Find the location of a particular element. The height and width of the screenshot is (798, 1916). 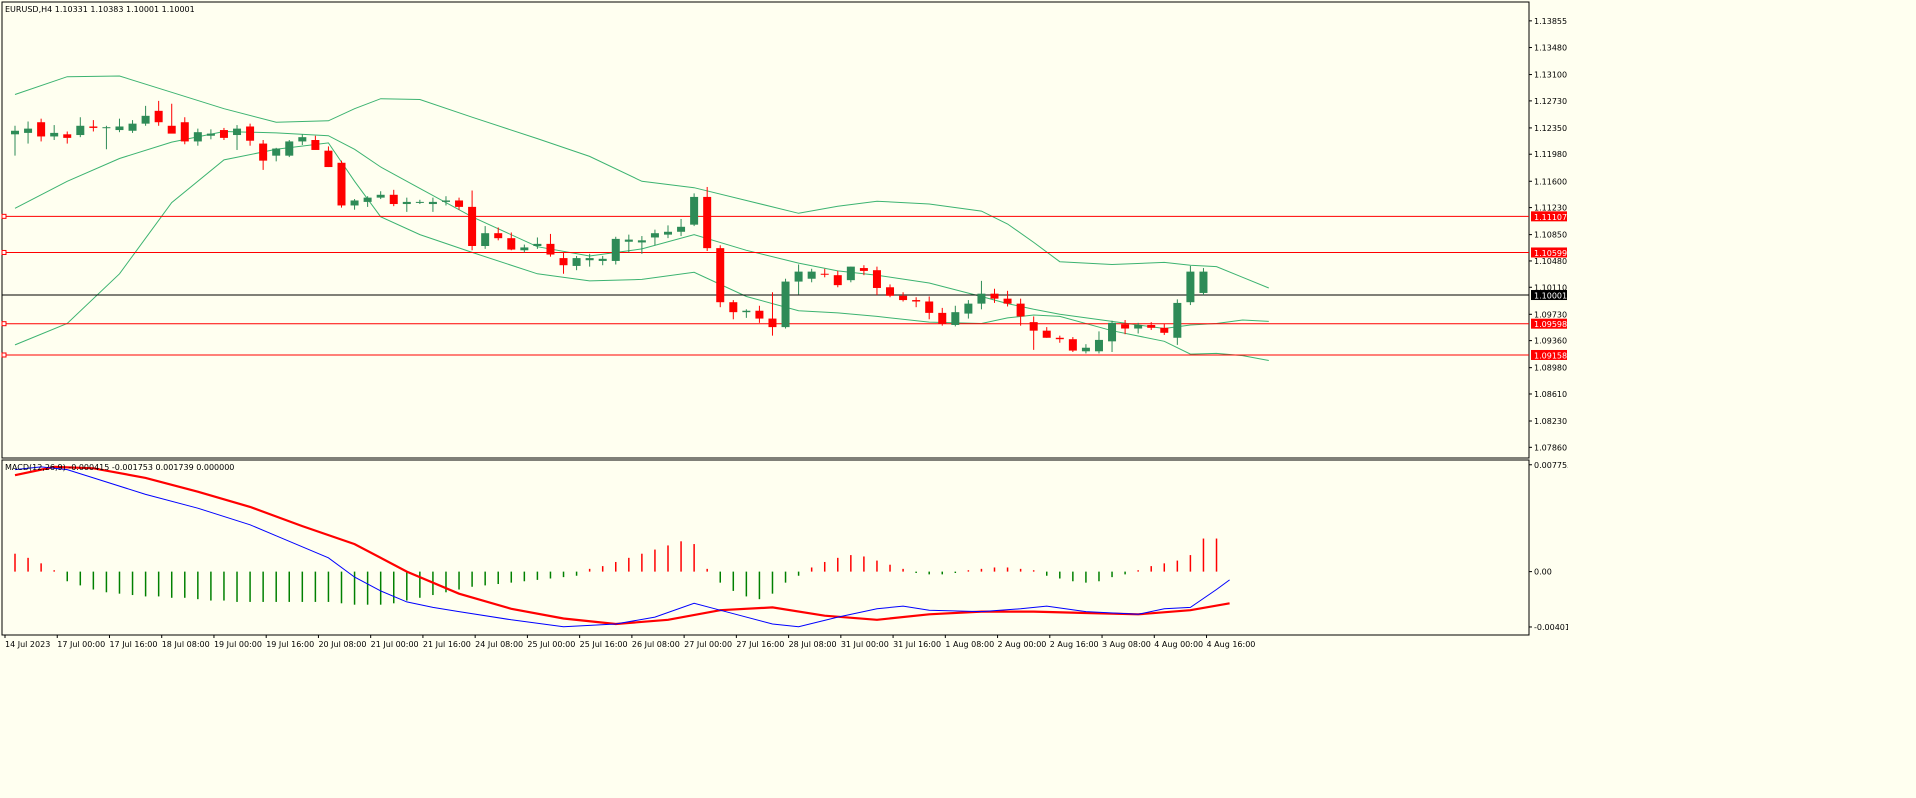

time-tick-label: 27 Jul 00:00 is located at coordinates (708, 644).